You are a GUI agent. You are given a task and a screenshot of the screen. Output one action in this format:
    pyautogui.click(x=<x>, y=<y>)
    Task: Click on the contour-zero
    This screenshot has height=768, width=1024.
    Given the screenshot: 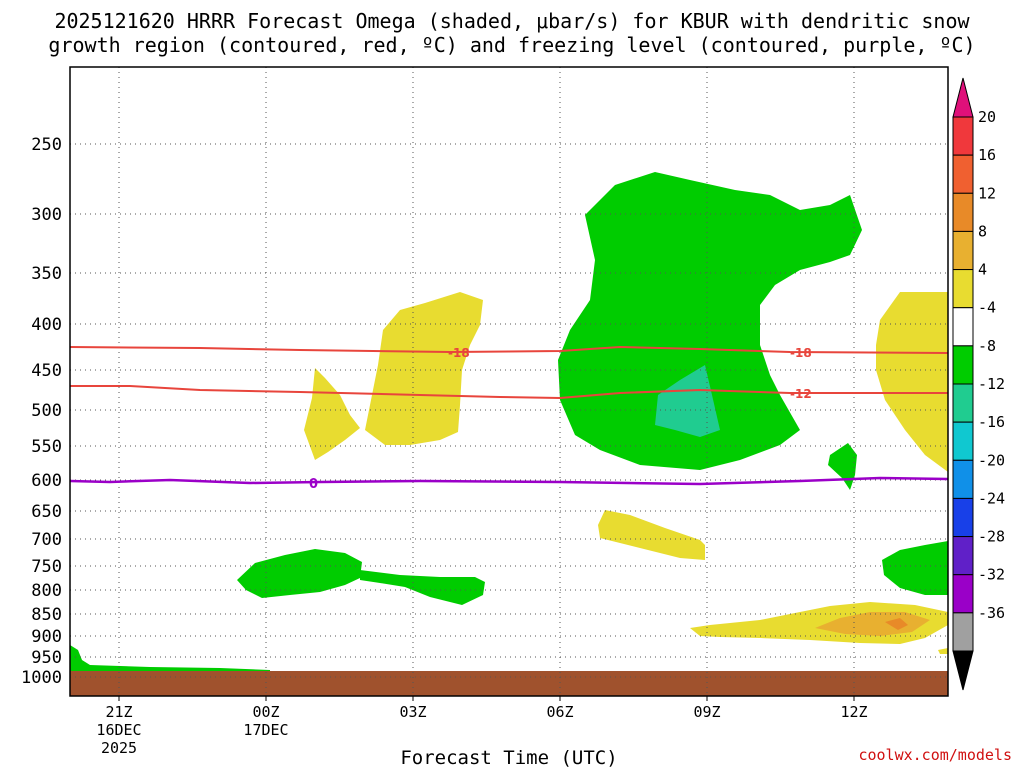 What is the action you would take?
    pyautogui.click(x=509, y=481)
    